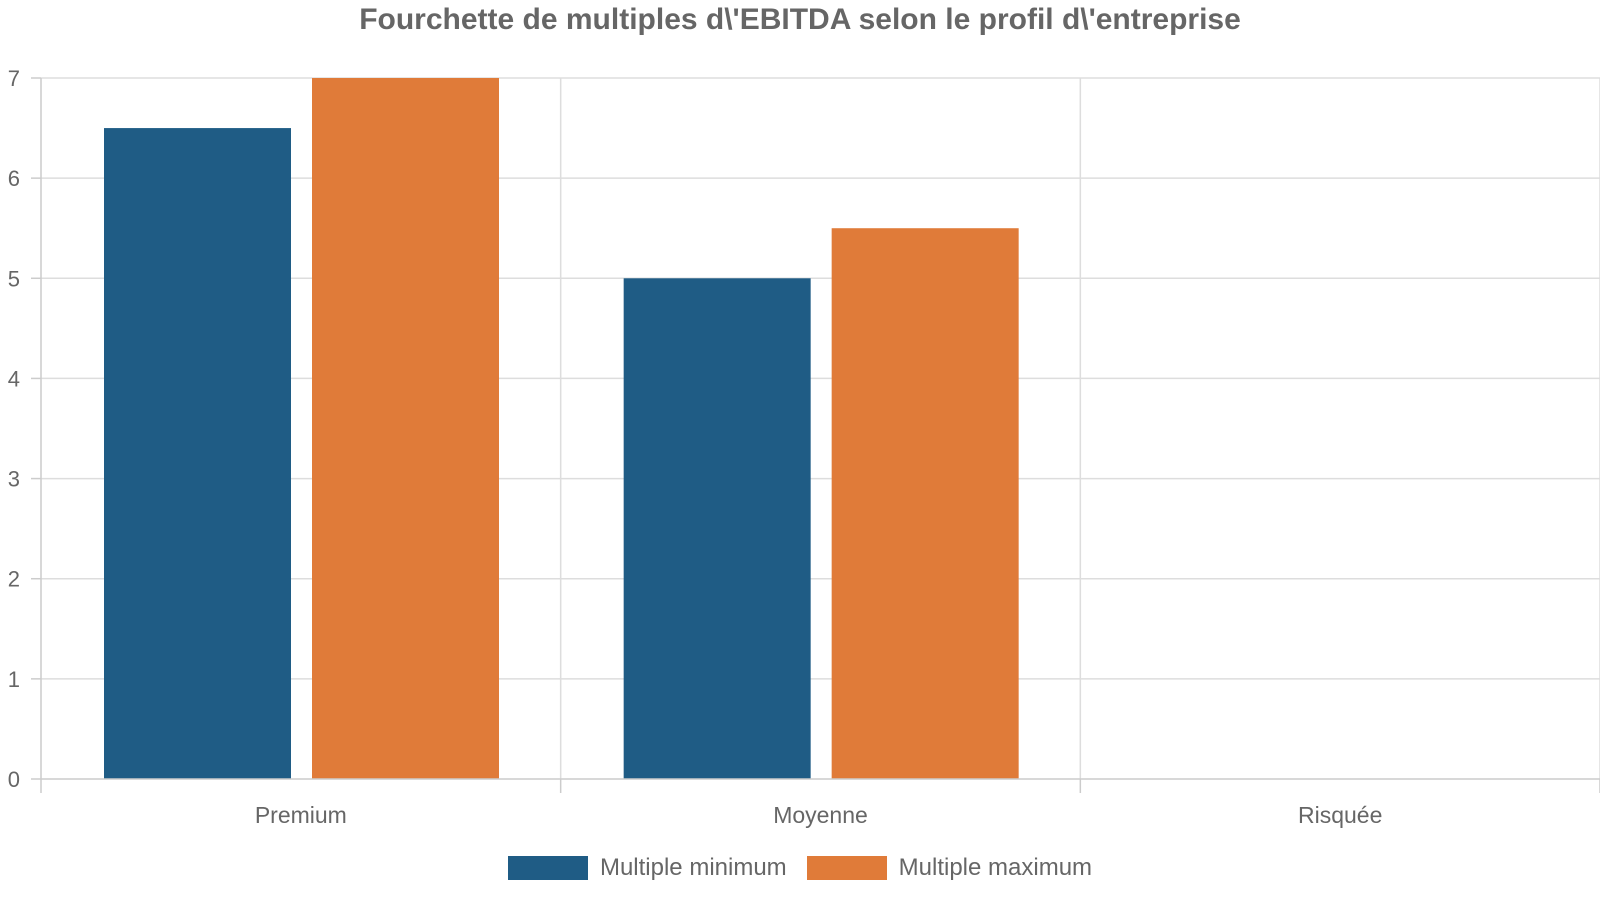 The image size is (1600, 900). I want to click on y-tick-label: 2, so click(14, 579).